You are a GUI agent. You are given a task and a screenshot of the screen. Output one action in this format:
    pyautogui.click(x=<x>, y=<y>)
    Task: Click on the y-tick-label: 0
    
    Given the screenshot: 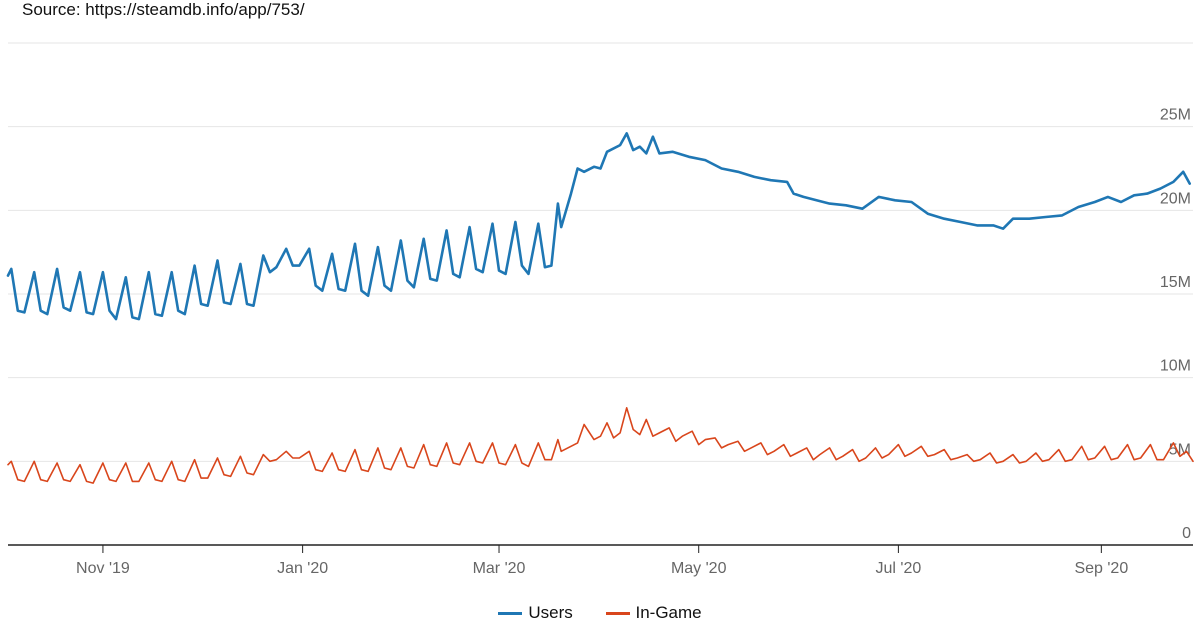 What is the action you would take?
    pyautogui.click(x=1186, y=533)
    